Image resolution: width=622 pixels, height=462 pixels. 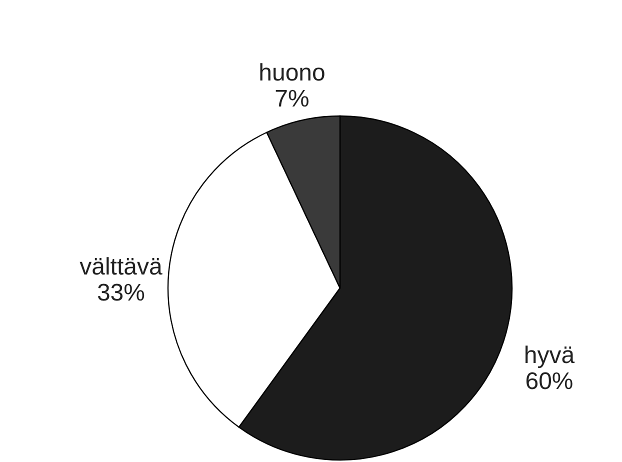 What do you see at coordinates (292, 72) in the screenshot?
I see `slice-label: huono` at bounding box center [292, 72].